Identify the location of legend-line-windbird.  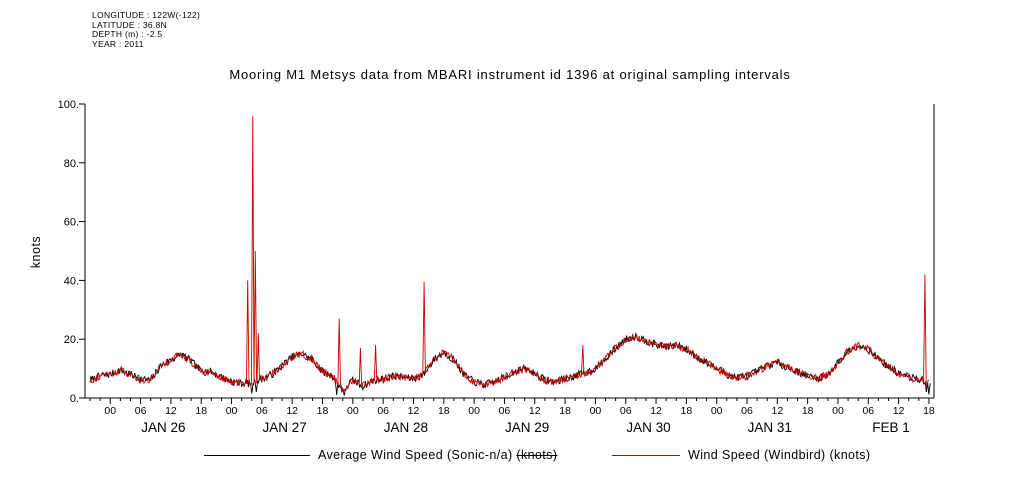
(646, 455).